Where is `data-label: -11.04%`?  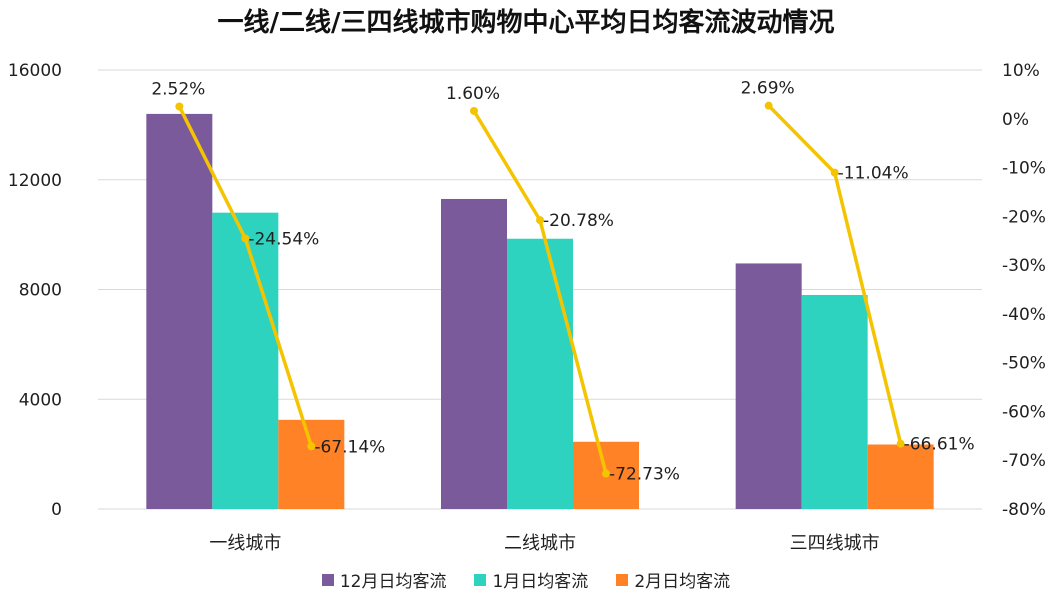 data-label: -11.04% is located at coordinates (873, 174).